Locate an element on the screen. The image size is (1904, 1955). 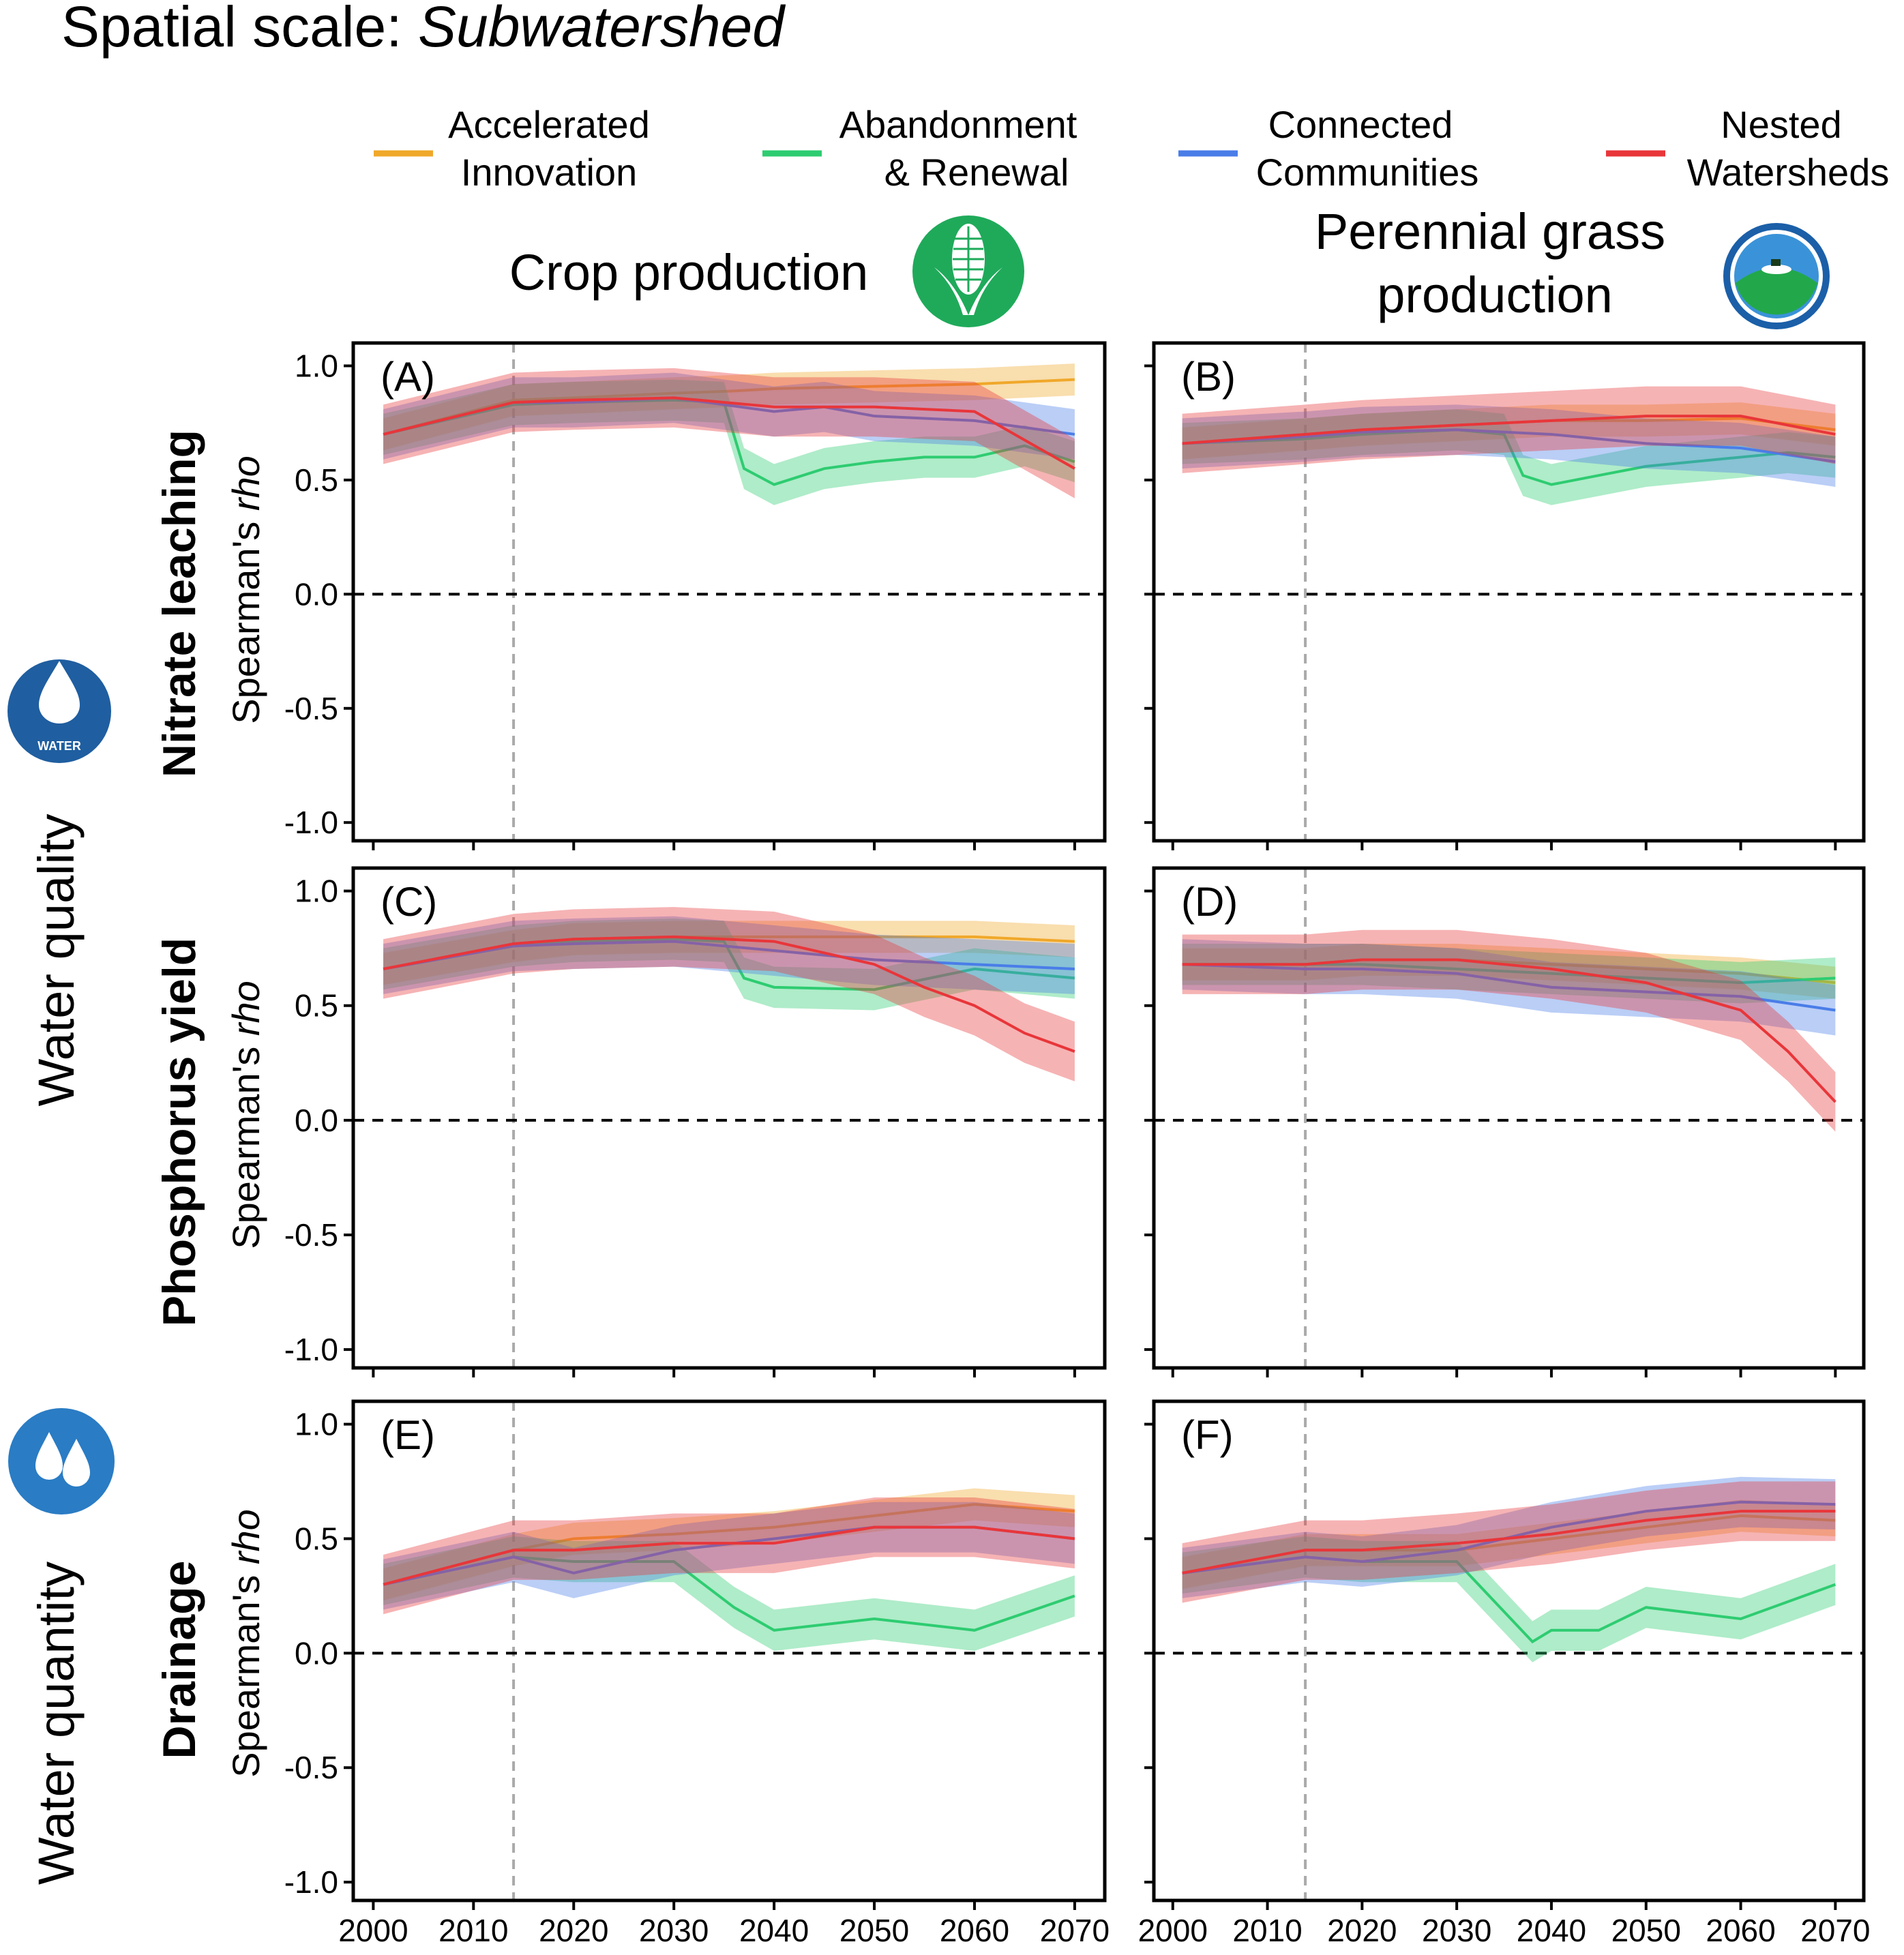
panel-letter: (A) is located at coordinates (408, 377).